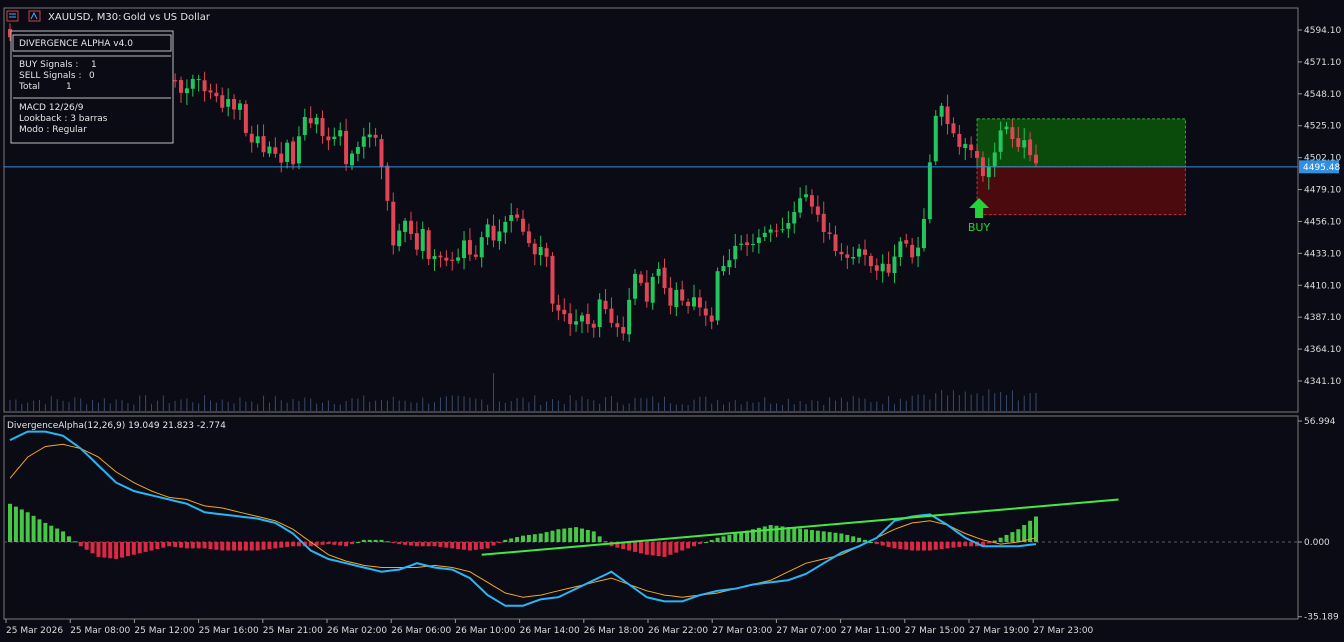  What do you see at coordinates (1081, 143) in the screenshot?
I see `take-profit-zone` at bounding box center [1081, 143].